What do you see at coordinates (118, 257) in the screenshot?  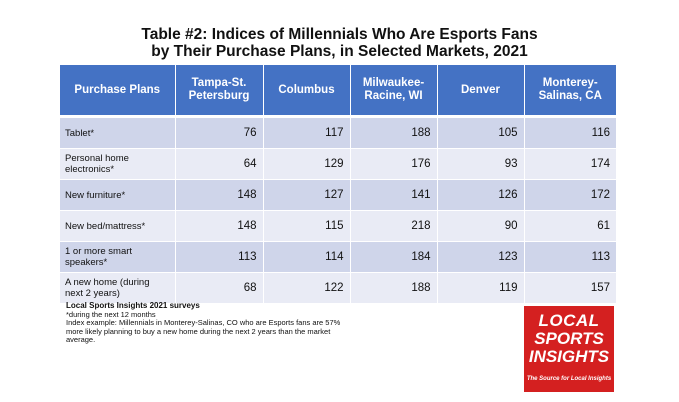 I see `row-label: 1 or more smart speakers*` at bounding box center [118, 257].